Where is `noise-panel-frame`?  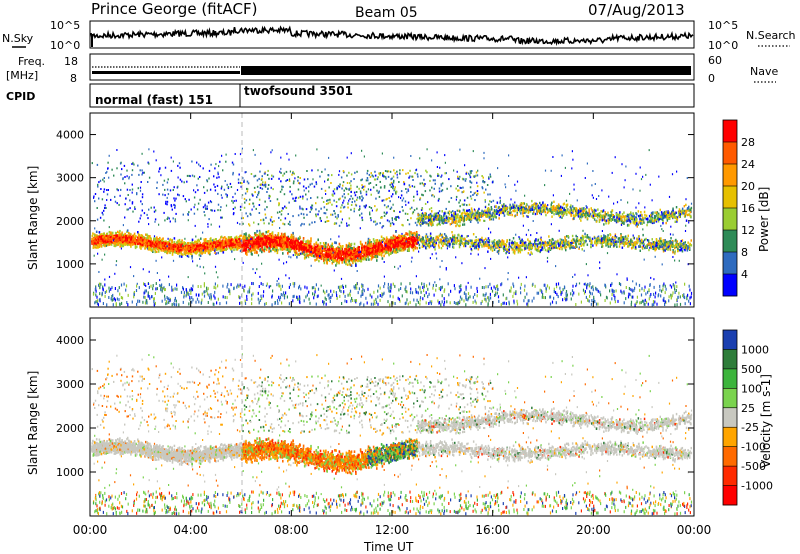
noise-panel-frame is located at coordinates (392, 34).